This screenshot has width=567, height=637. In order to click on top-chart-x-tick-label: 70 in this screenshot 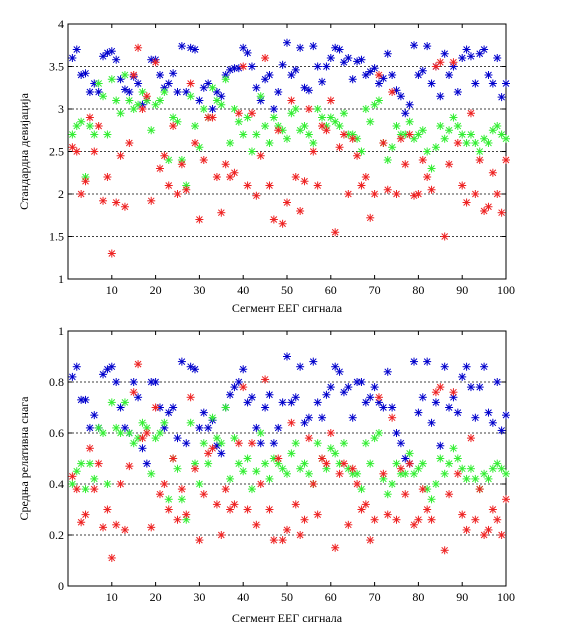, I will do `click(375, 290)`.